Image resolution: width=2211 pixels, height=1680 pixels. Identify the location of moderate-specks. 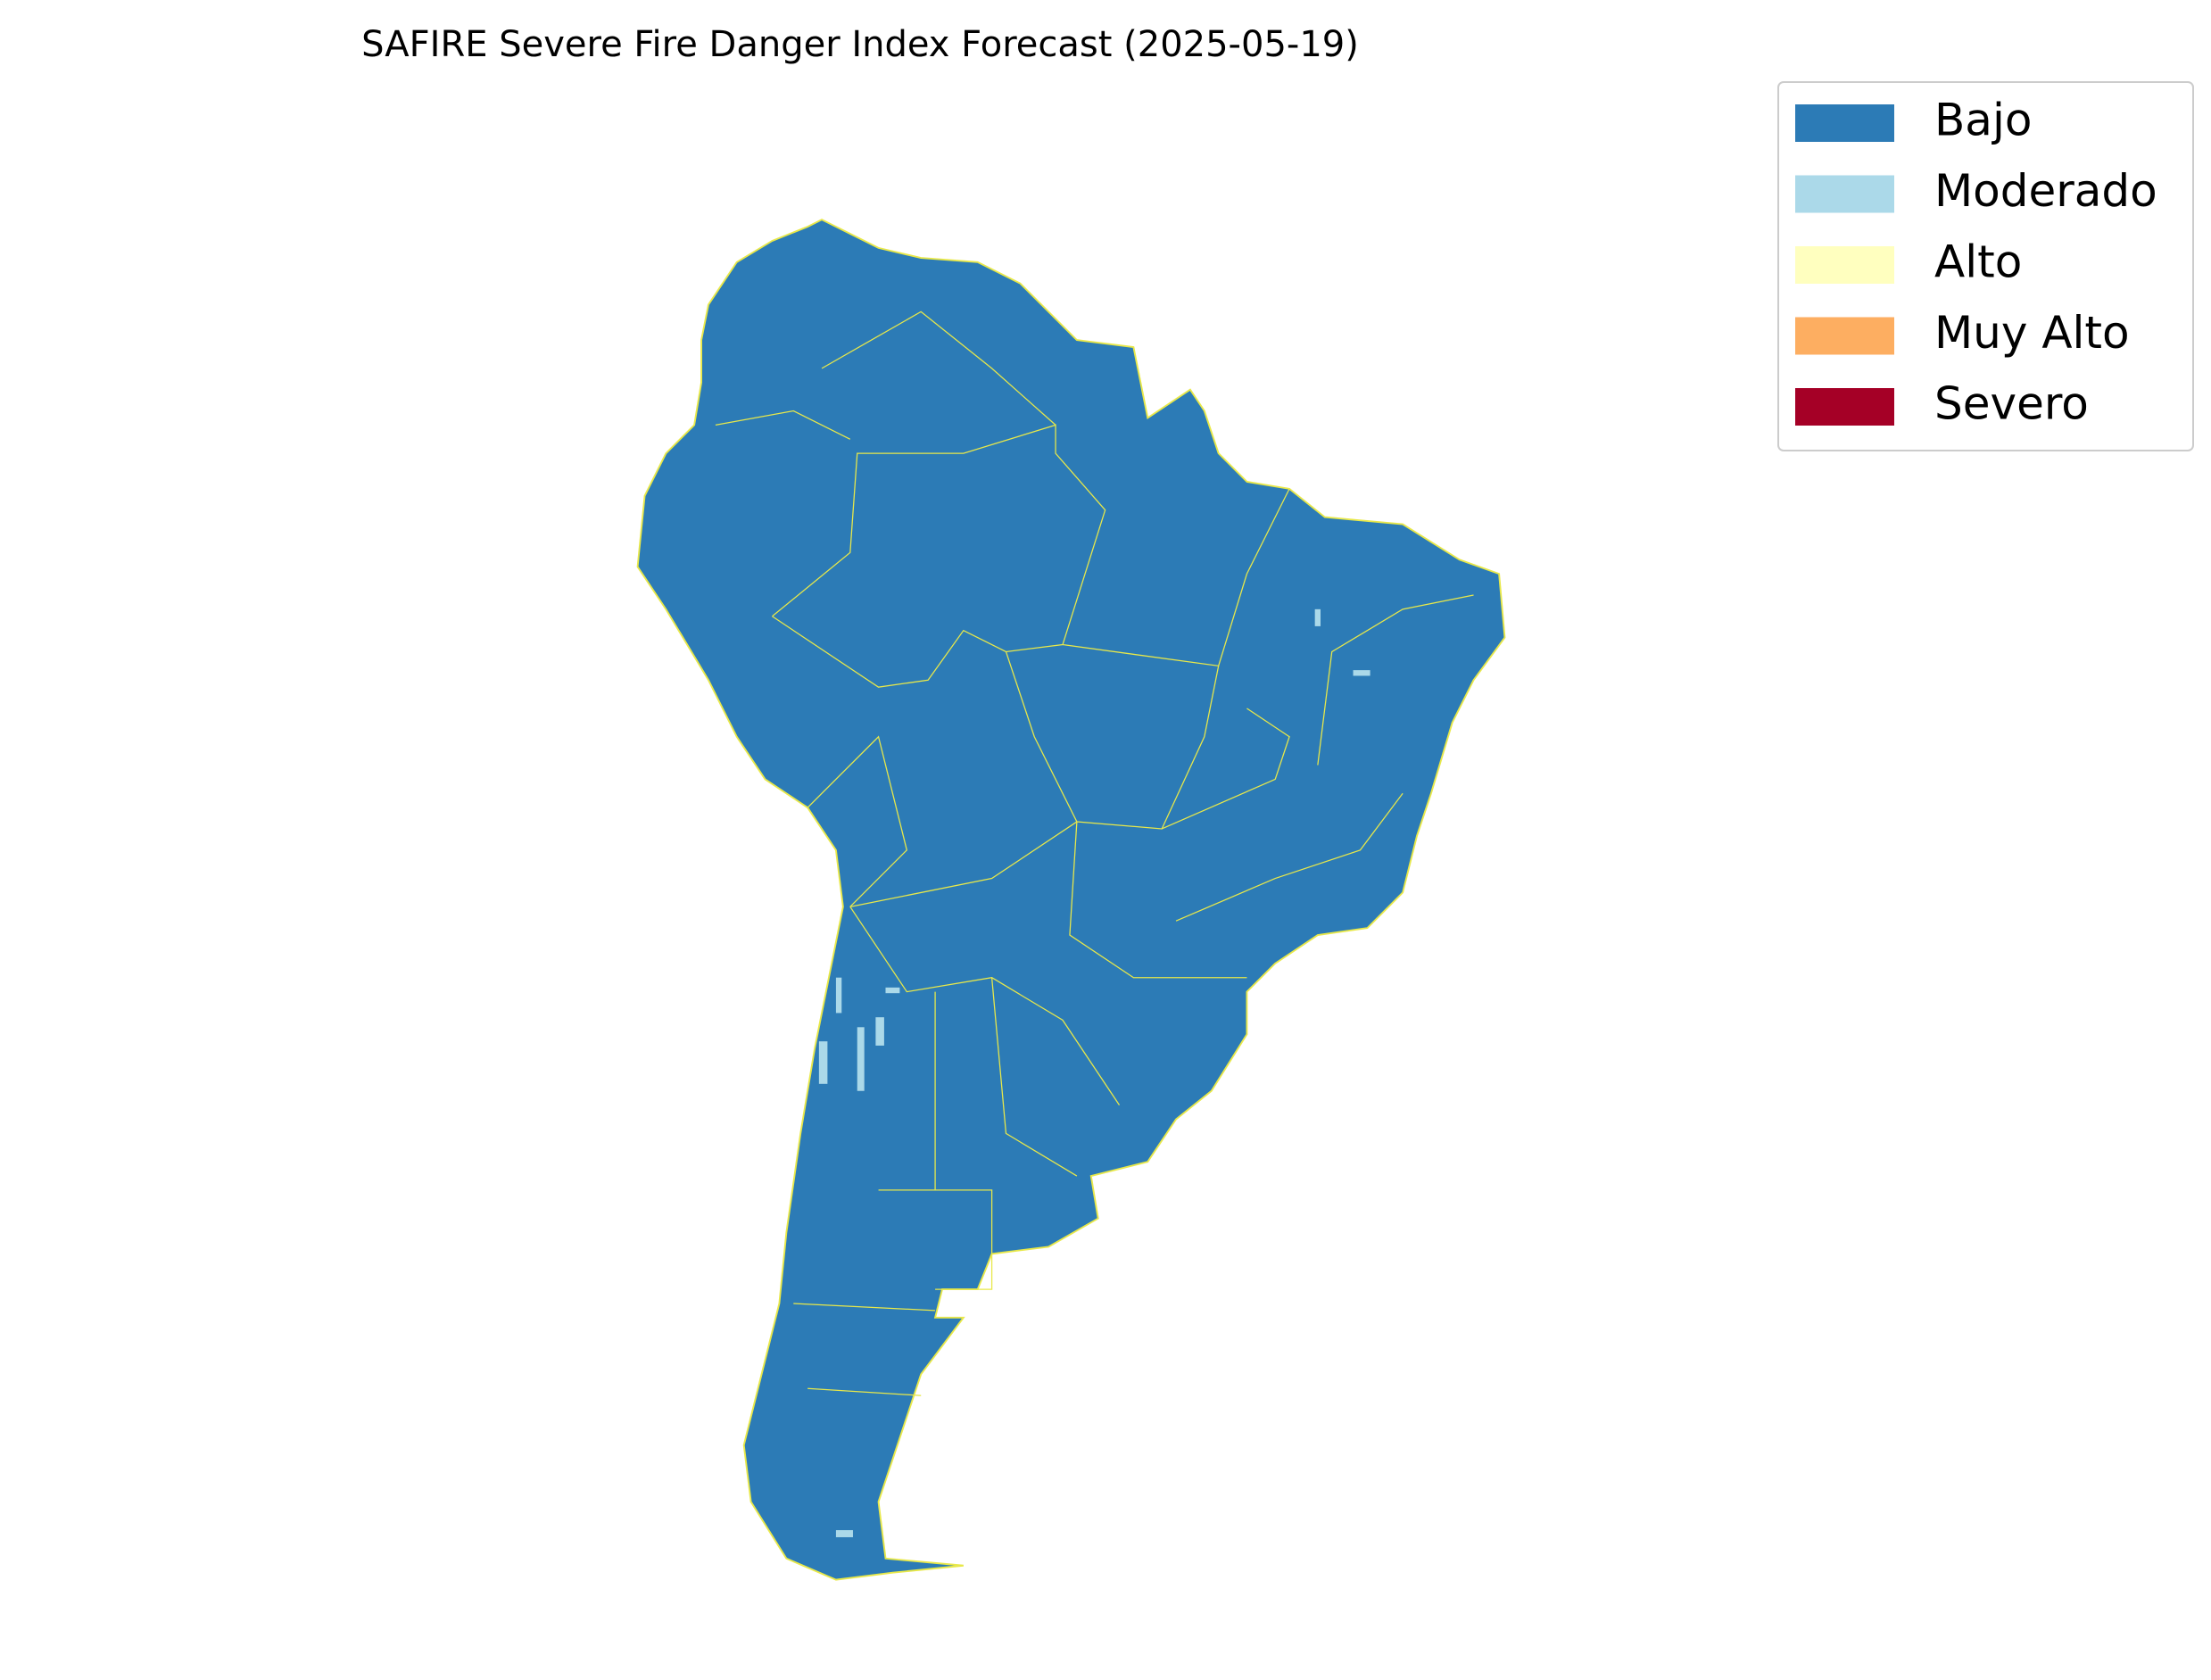
(1094, 1072).